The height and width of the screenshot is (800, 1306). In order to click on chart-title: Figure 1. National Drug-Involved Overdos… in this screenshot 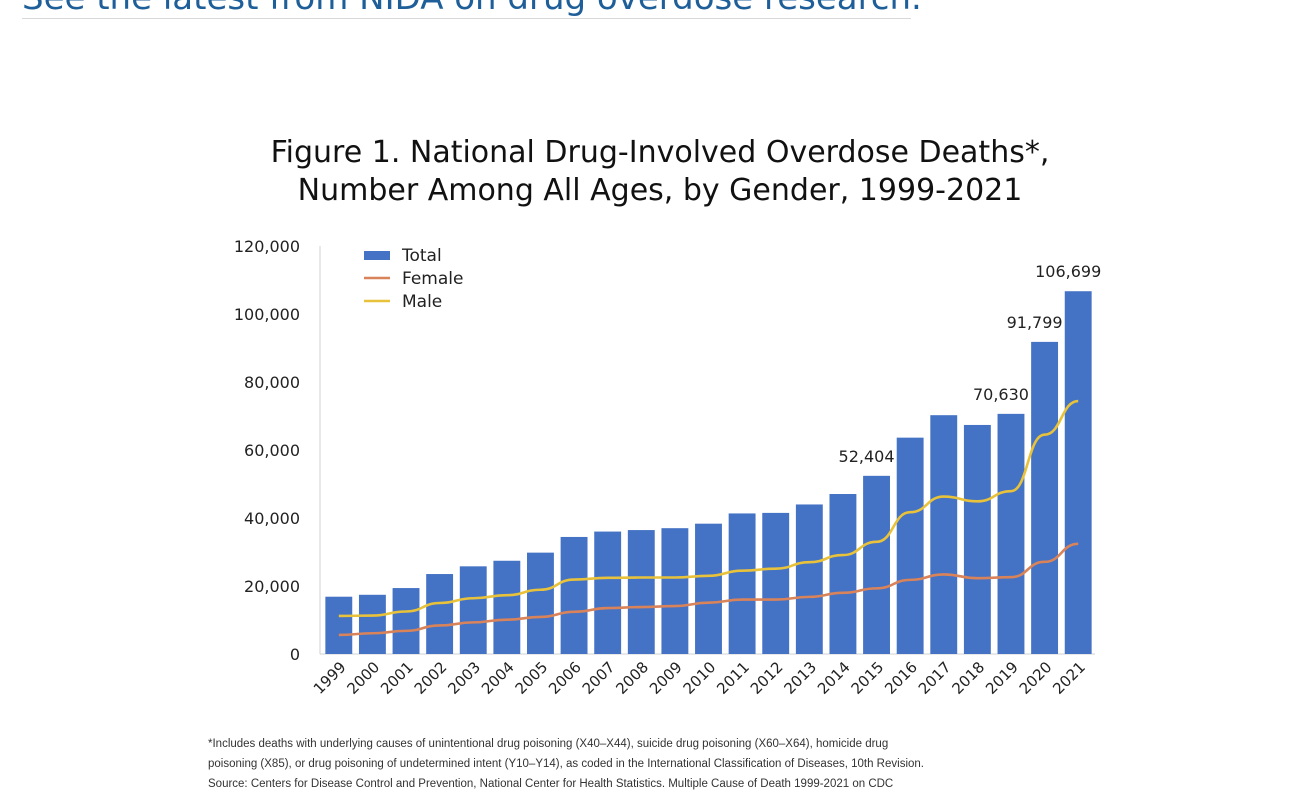, I will do `click(660, 152)`.